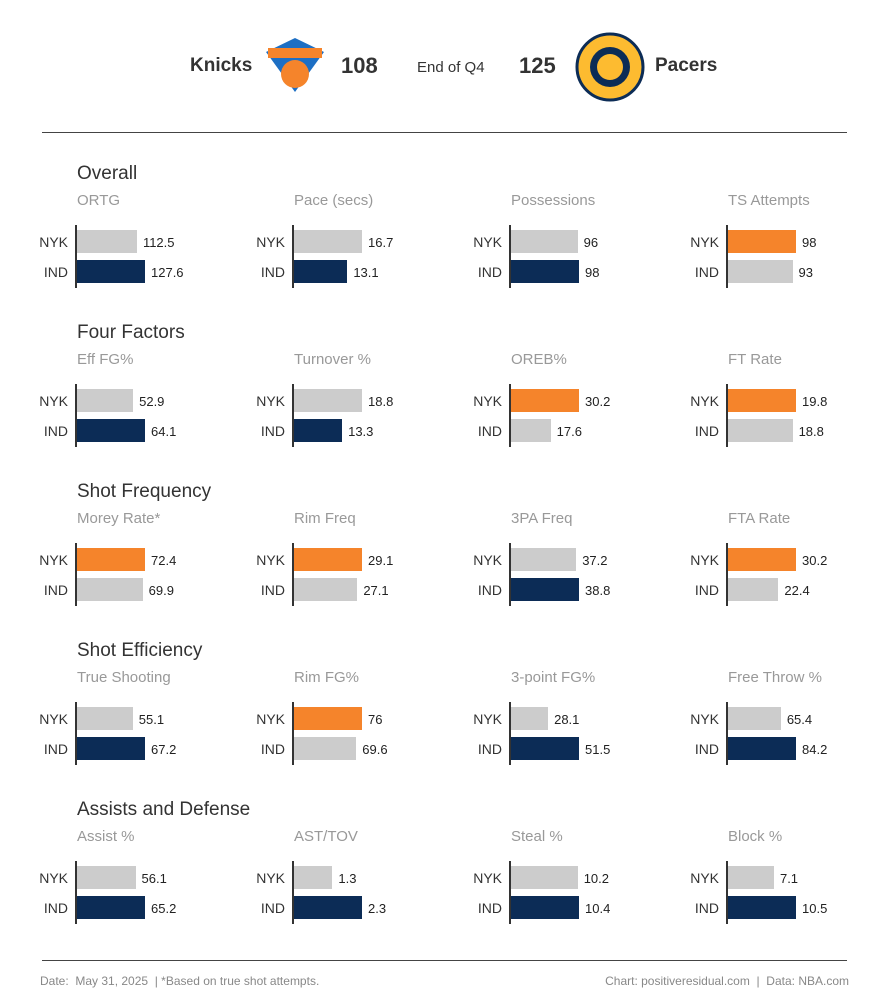 This screenshot has width=889, height=1000. I want to click on value-label: 37.2, so click(595, 560).